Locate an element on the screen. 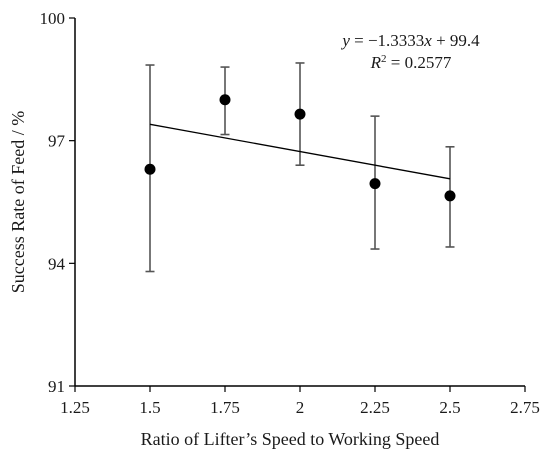 The image size is (550, 463). x-ticks: 1.25 1.5 1.75 2 2.25 2.5 2.75 is located at coordinates (300, 401).